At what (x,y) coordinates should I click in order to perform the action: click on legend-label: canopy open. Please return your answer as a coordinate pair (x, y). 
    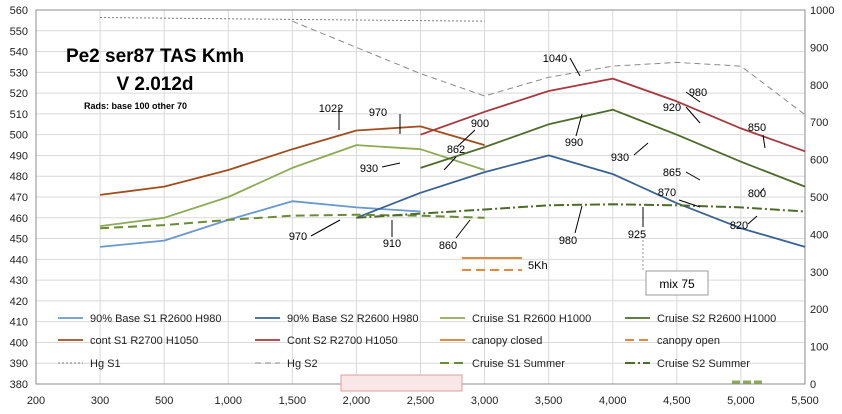
    Looking at the image, I should click on (688, 341).